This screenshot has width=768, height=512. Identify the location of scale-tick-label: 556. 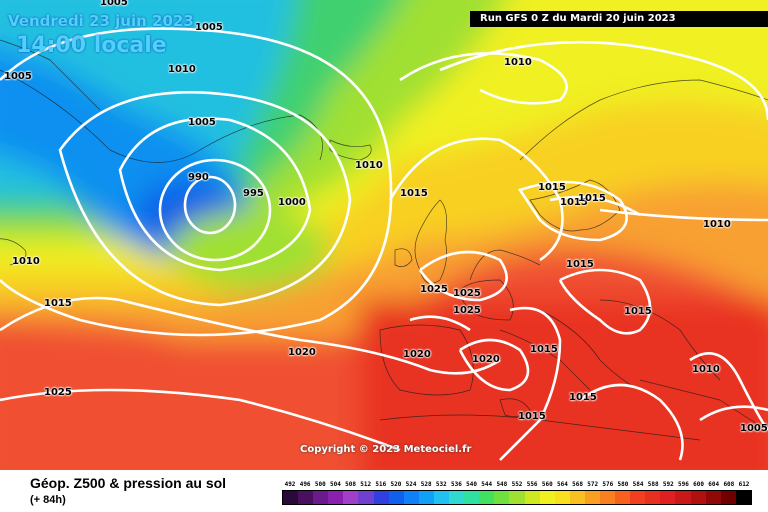
(532, 484).